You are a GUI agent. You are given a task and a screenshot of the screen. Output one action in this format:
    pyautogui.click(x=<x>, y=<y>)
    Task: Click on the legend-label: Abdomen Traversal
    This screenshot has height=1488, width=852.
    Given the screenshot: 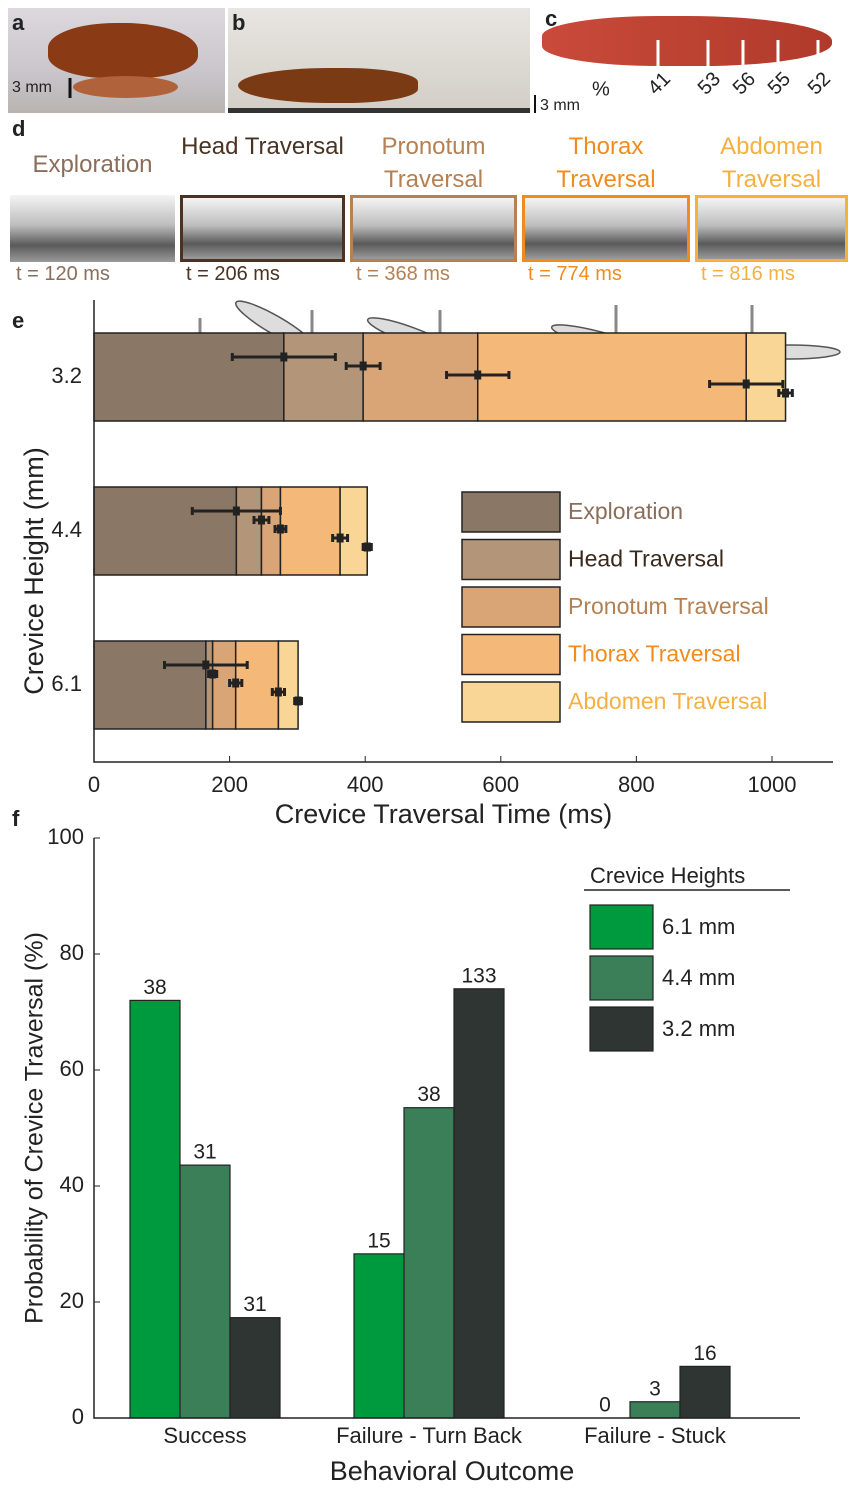 What is the action you would take?
    pyautogui.click(x=667, y=701)
    